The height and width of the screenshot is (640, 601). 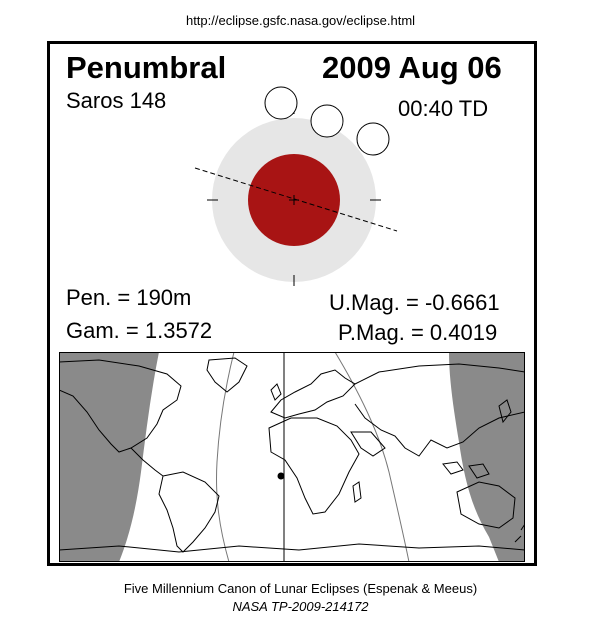 What do you see at coordinates (505, 411) in the screenshot?
I see `coast-japan` at bounding box center [505, 411].